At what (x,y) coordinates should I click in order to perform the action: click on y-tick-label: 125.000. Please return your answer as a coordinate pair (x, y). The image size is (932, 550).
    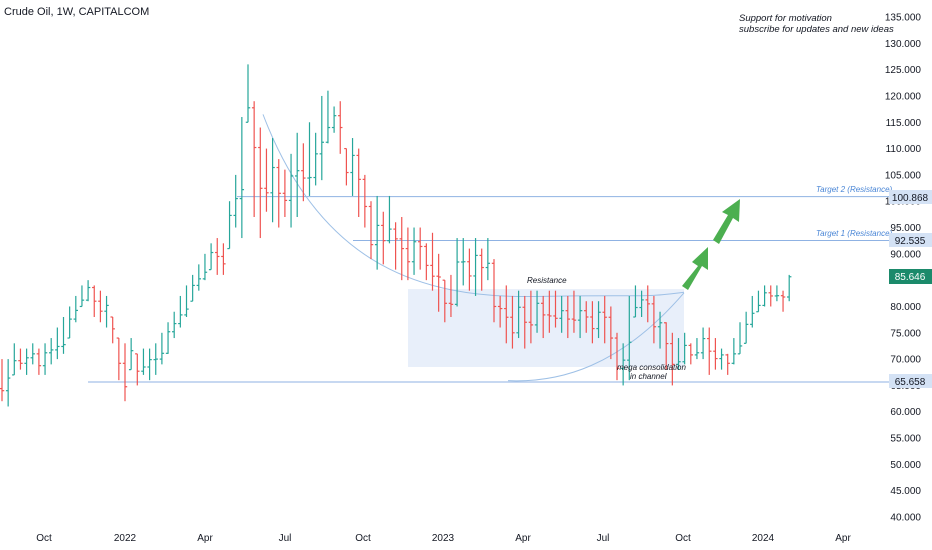
    Looking at the image, I should click on (903, 70).